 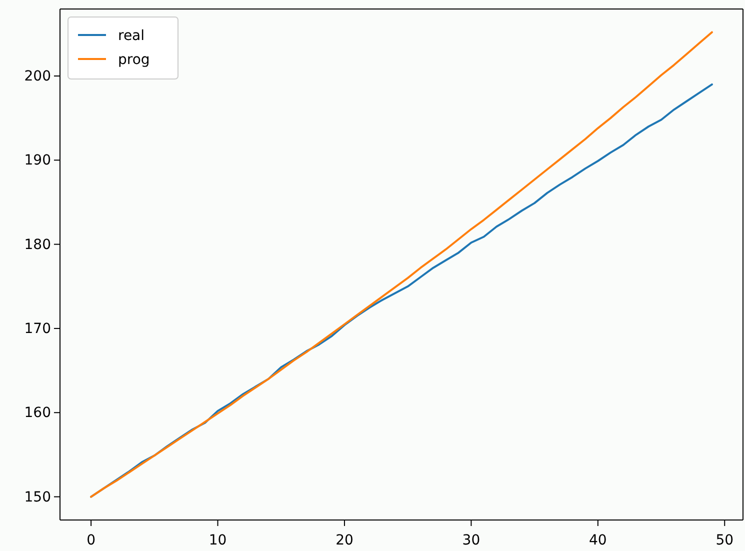 What do you see at coordinates (725, 540) in the screenshot?
I see `x-tick-label: 50` at bounding box center [725, 540].